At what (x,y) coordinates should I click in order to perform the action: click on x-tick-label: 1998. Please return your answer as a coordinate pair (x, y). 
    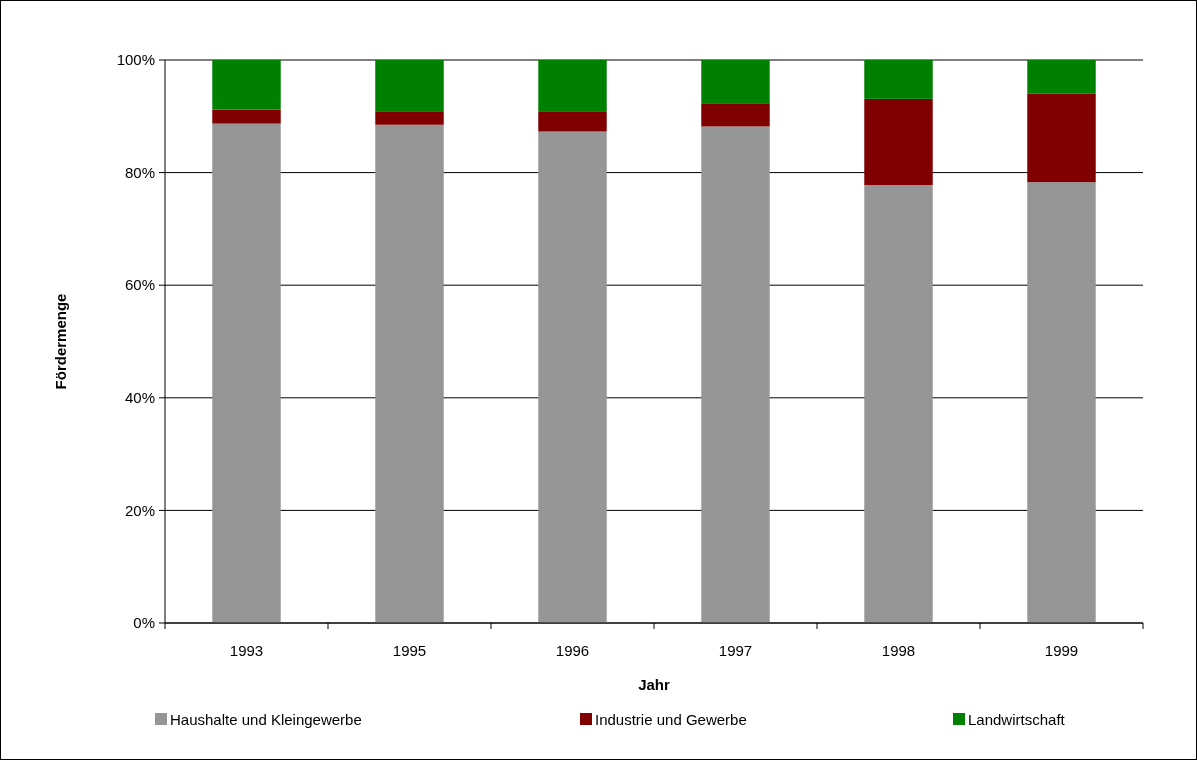
    Looking at the image, I should click on (898, 650).